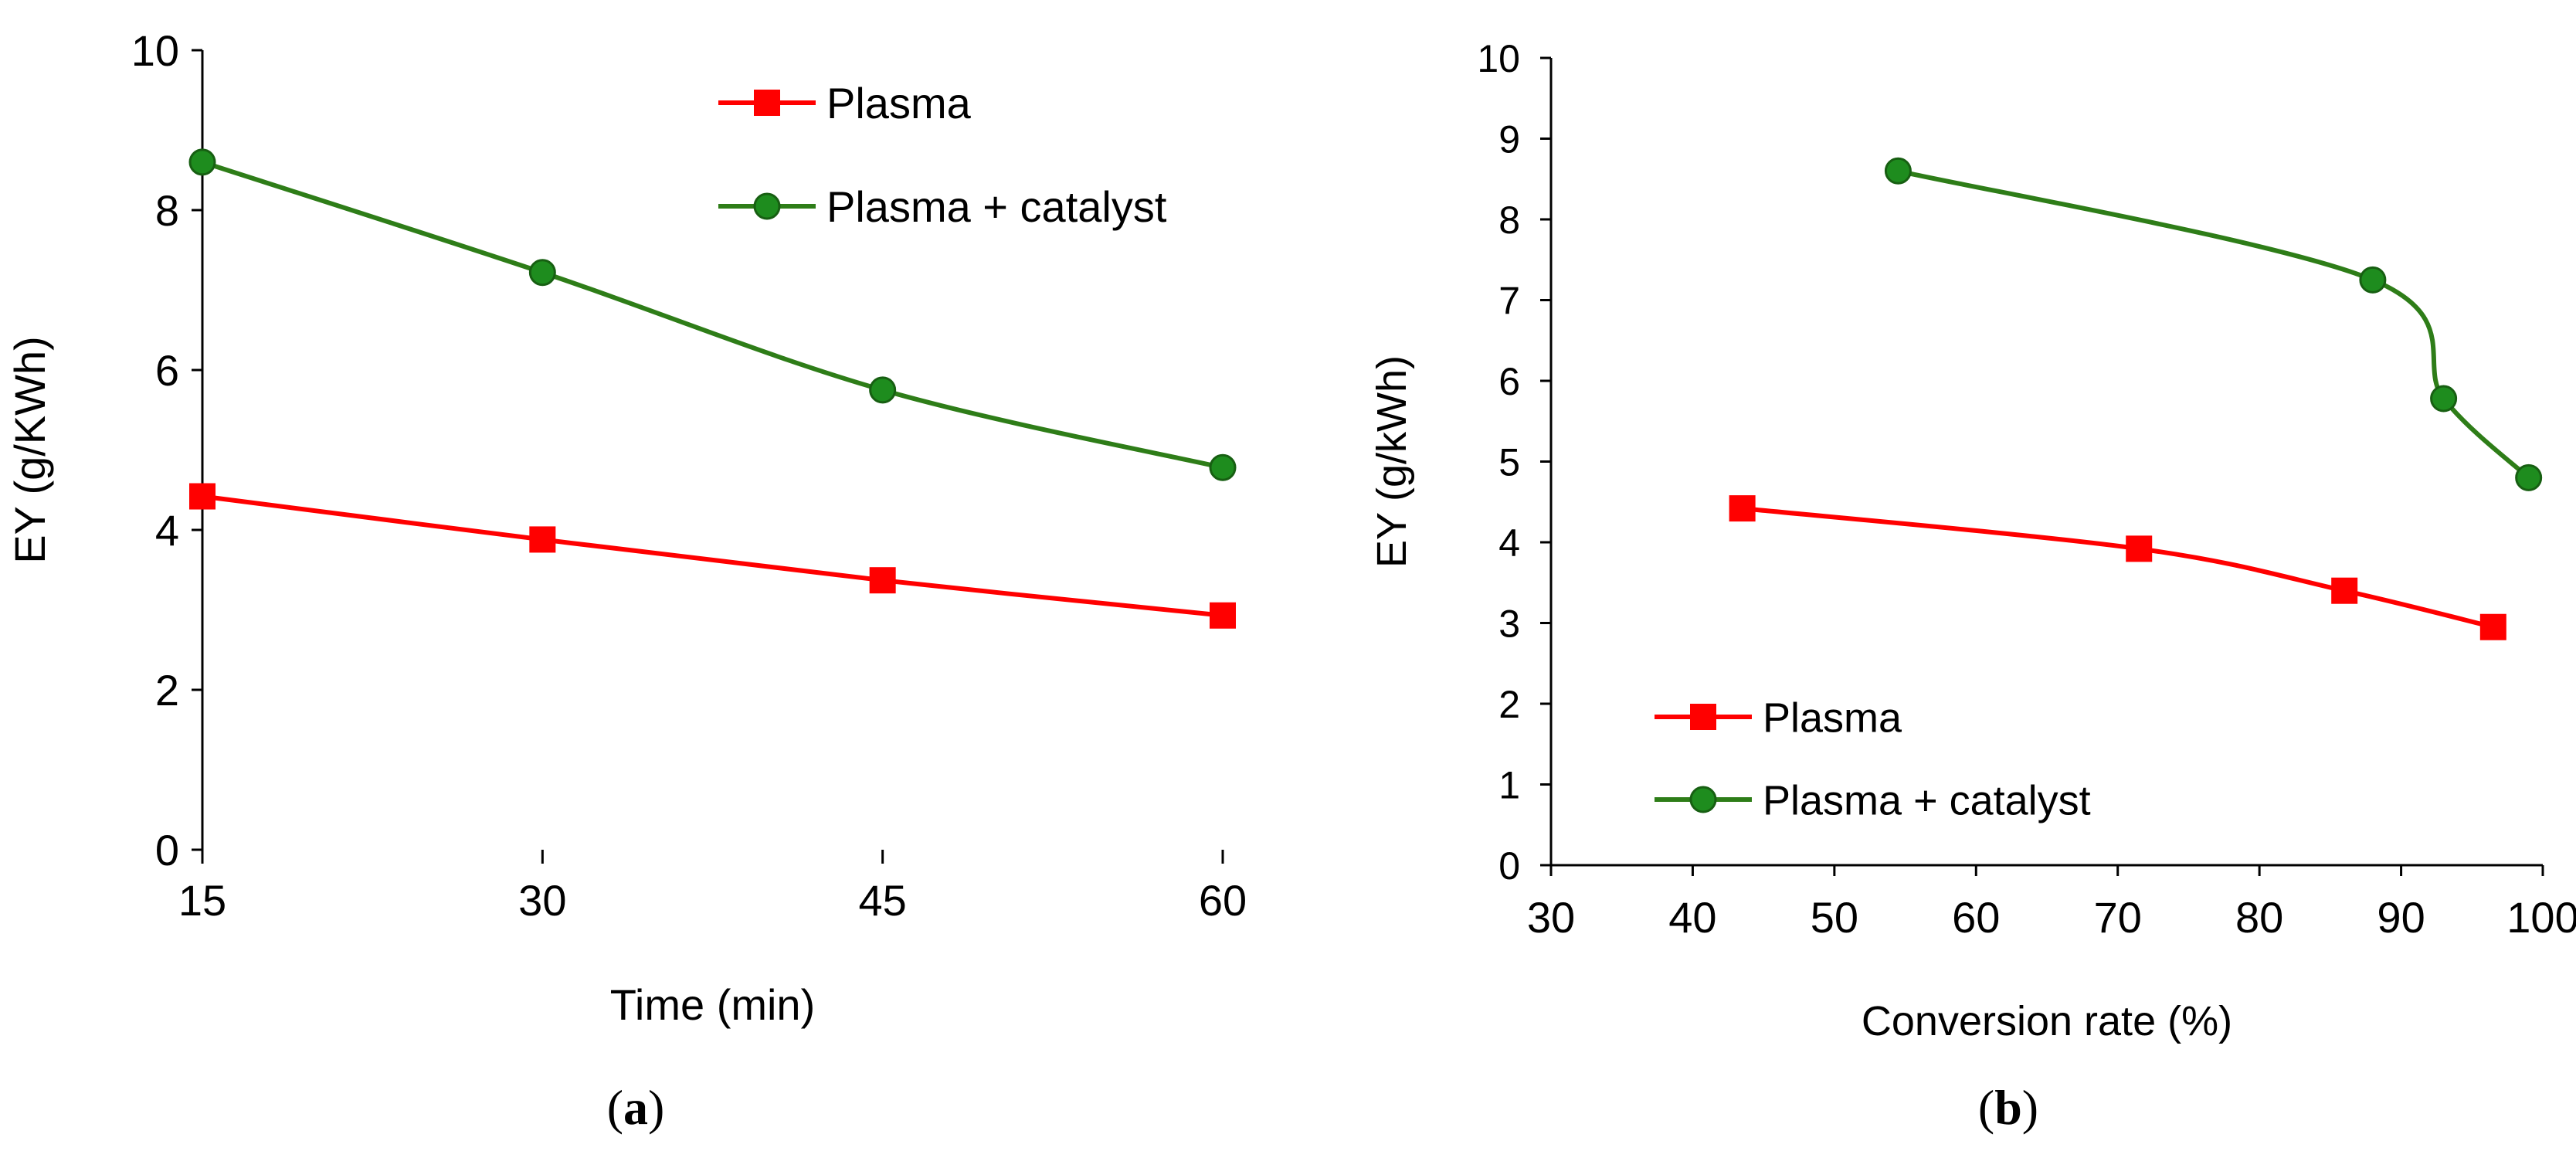 Image resolution: width=2576 pixels, height=1168 pixels. What do you see at coordinates (883, 900) in the screenshot?
I see `x-tick-label: 45` at bounding box center [883, 900].